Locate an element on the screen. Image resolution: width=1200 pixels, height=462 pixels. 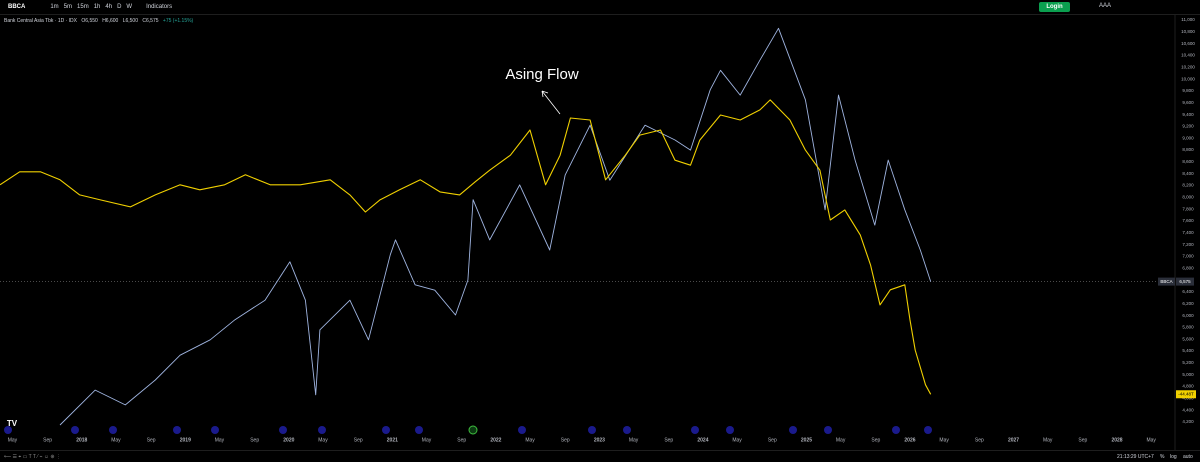
account: AAA is located at coordinates (1105, 6).